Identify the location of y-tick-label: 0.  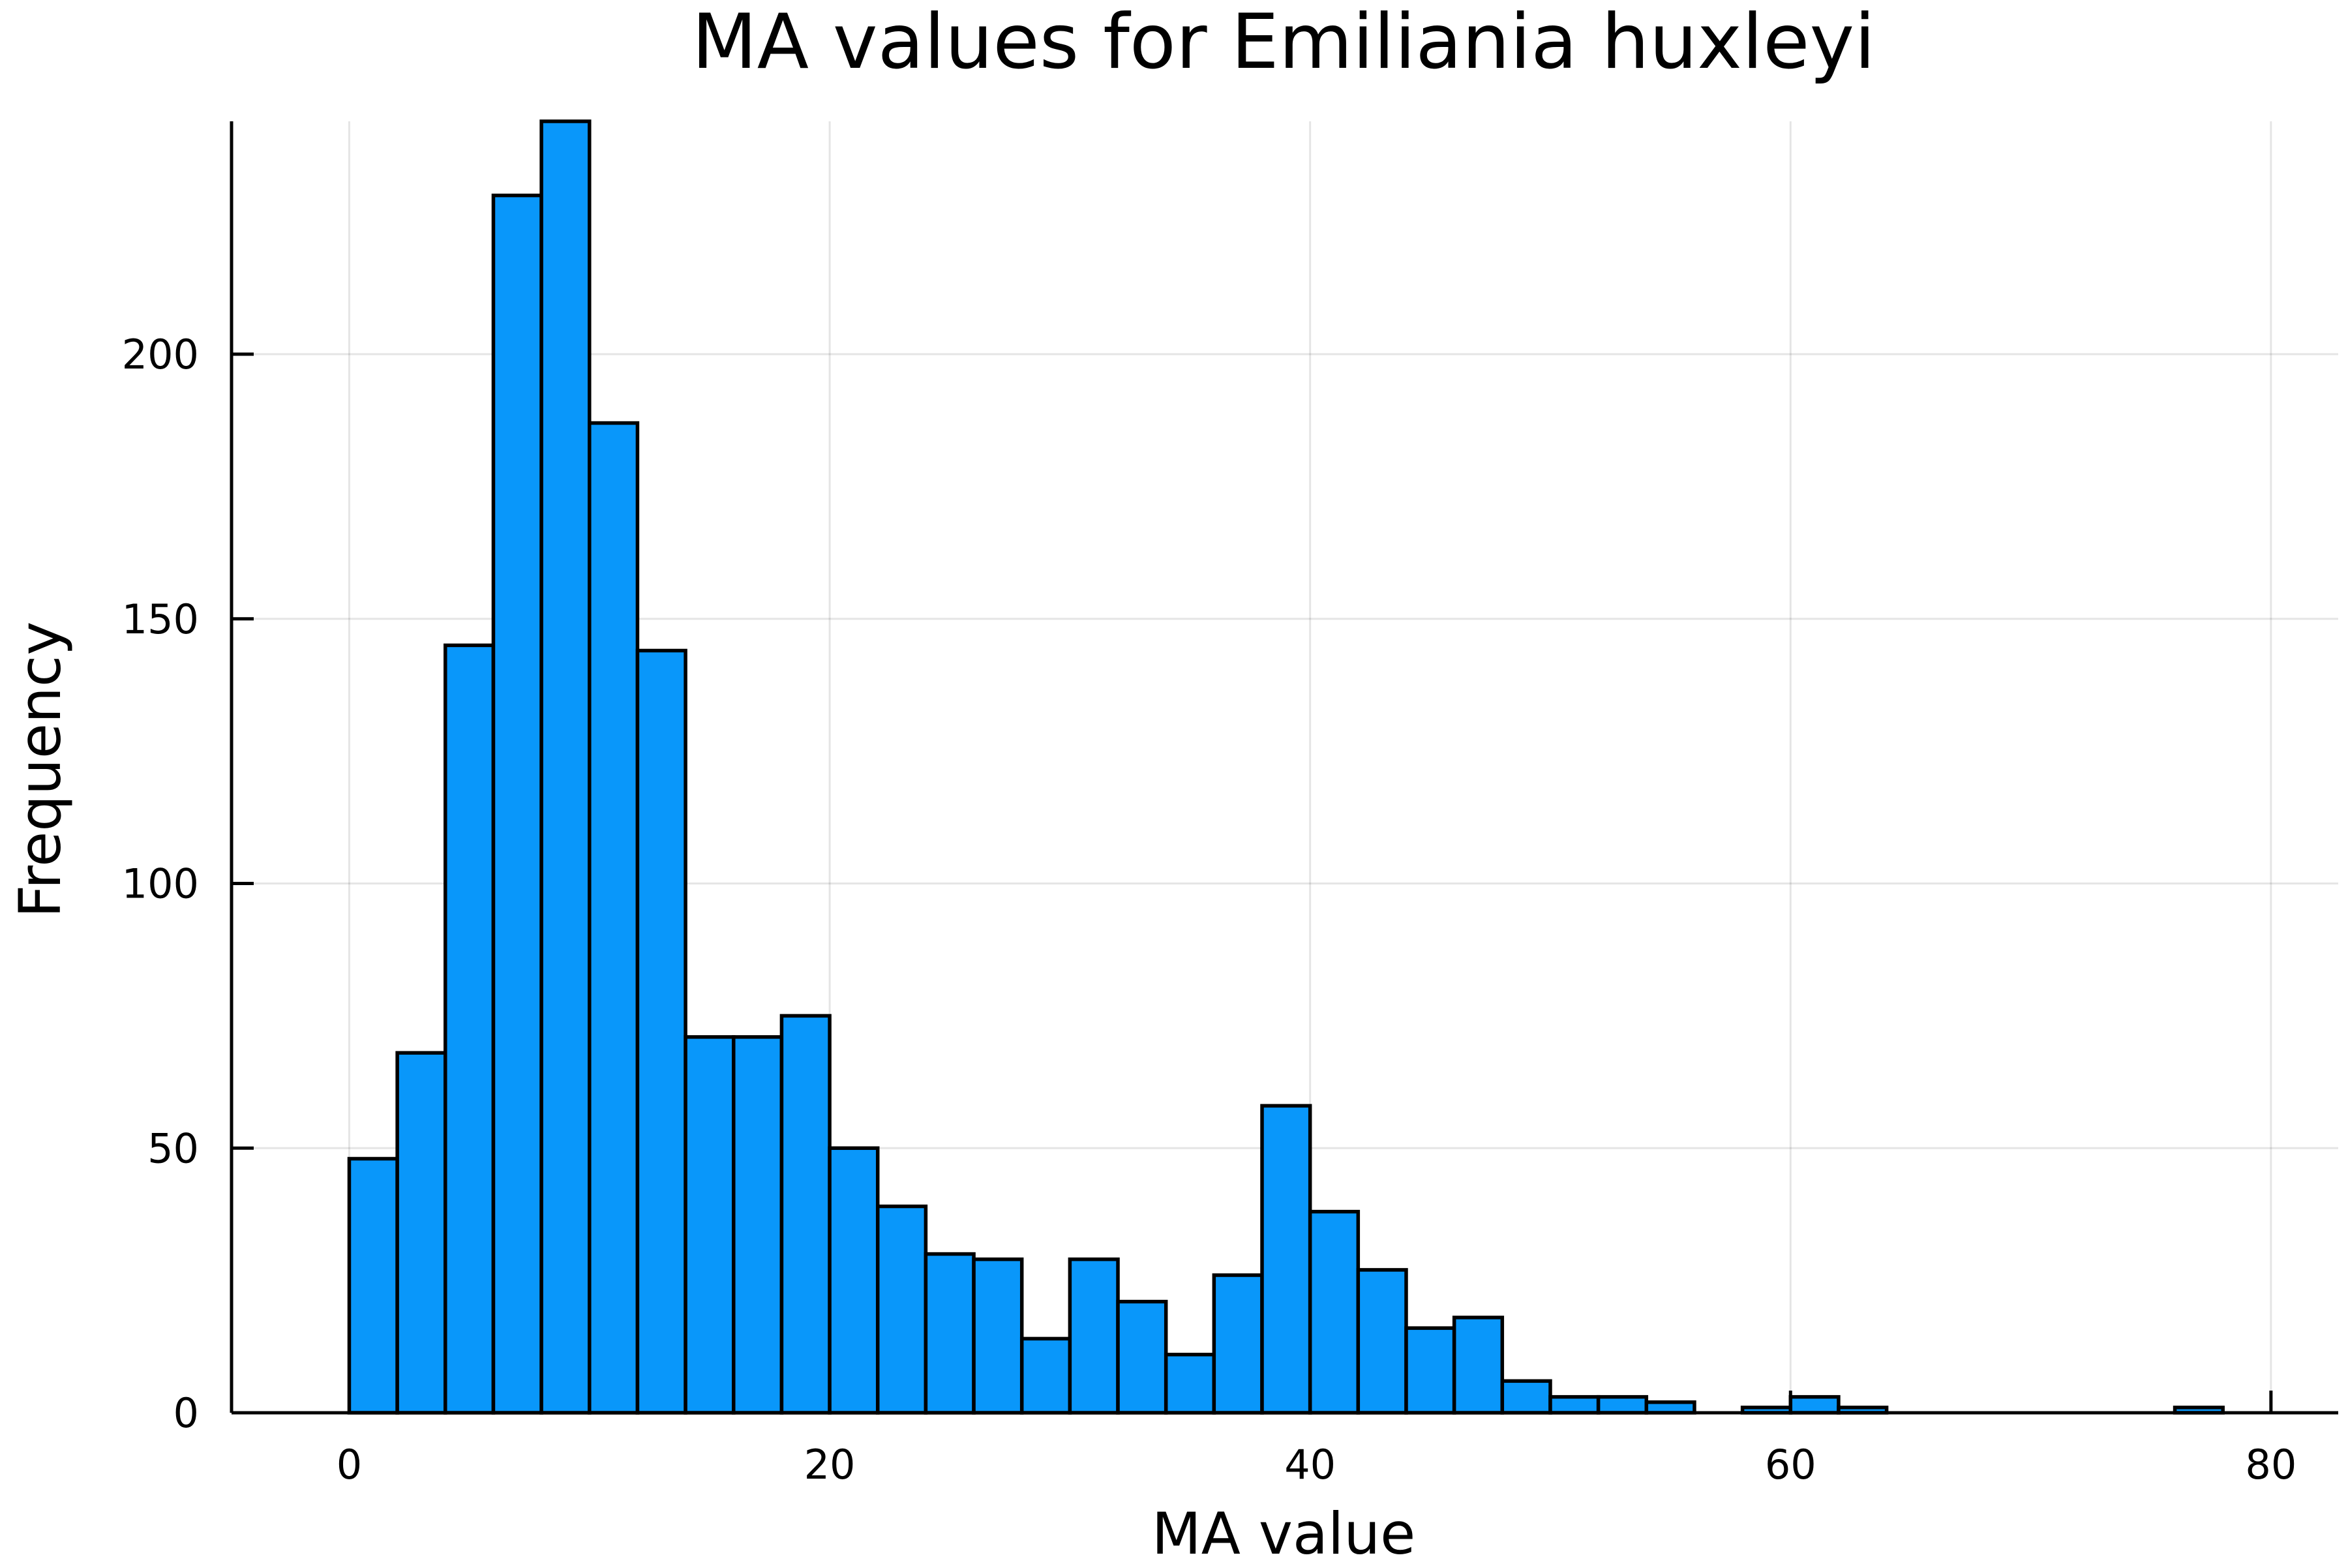
(186, 1413).